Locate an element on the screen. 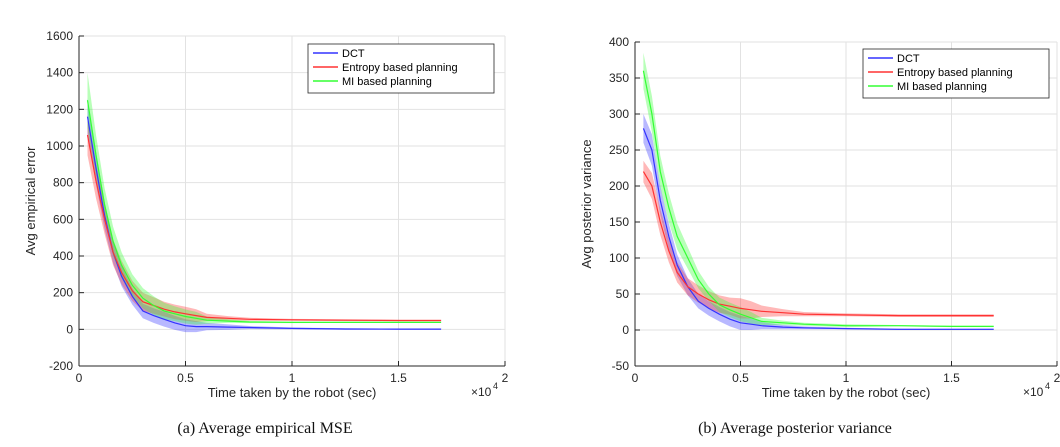 Image resolution: width=1060 pixels, height=447 pixels. y-tick-label: 250 is located at coordinates (619, 150).